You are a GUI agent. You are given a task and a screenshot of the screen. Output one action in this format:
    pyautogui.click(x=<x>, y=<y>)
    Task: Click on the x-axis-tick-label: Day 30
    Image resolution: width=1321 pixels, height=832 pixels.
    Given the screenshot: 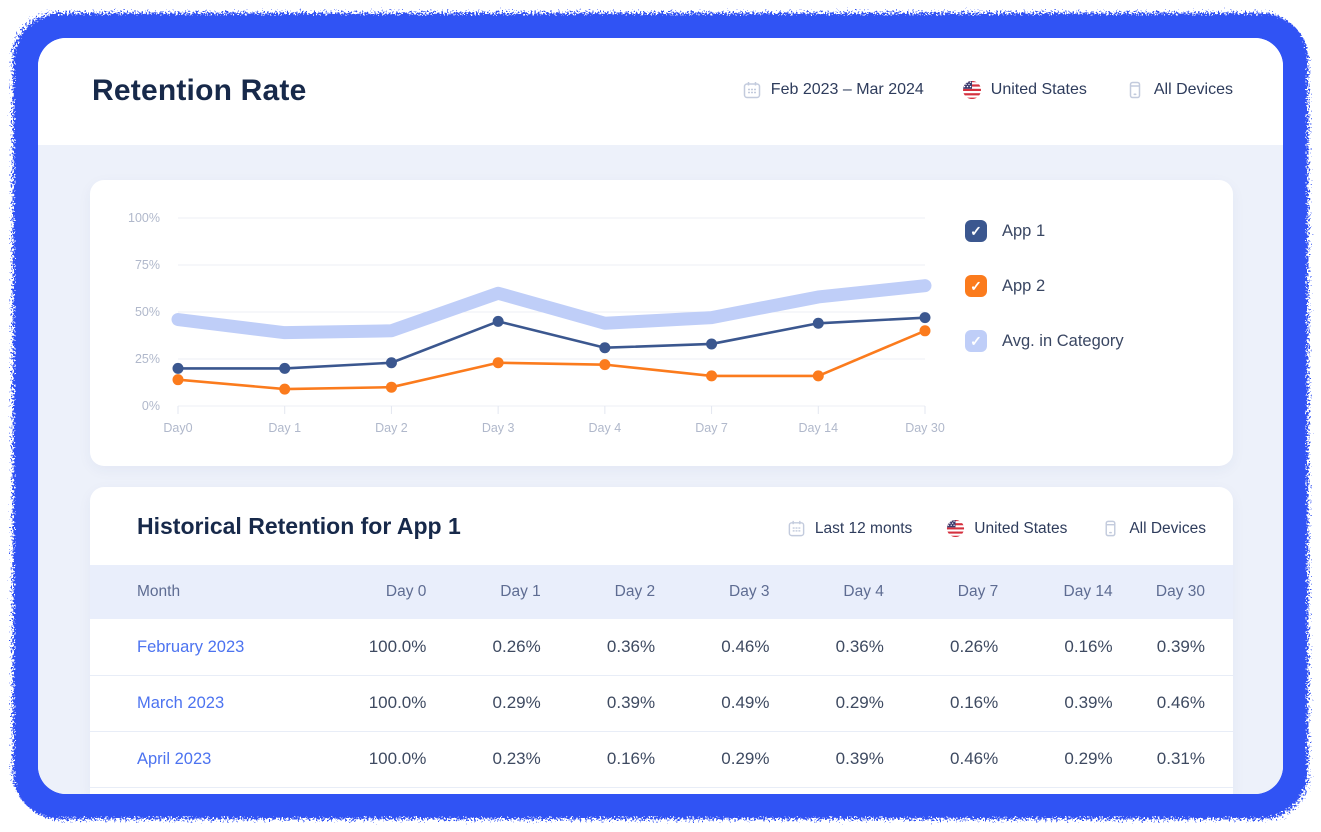 What is the action you would take?
    pyautogui.click(x=925, y=428)
    